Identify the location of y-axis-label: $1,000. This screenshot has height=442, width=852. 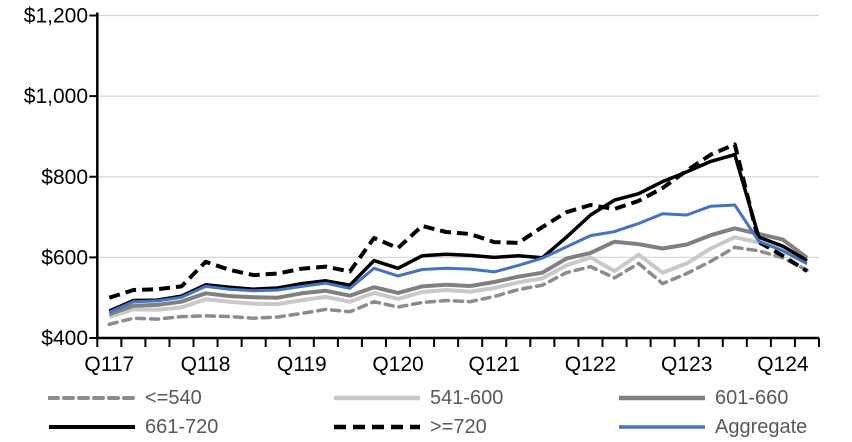
(56, 96).